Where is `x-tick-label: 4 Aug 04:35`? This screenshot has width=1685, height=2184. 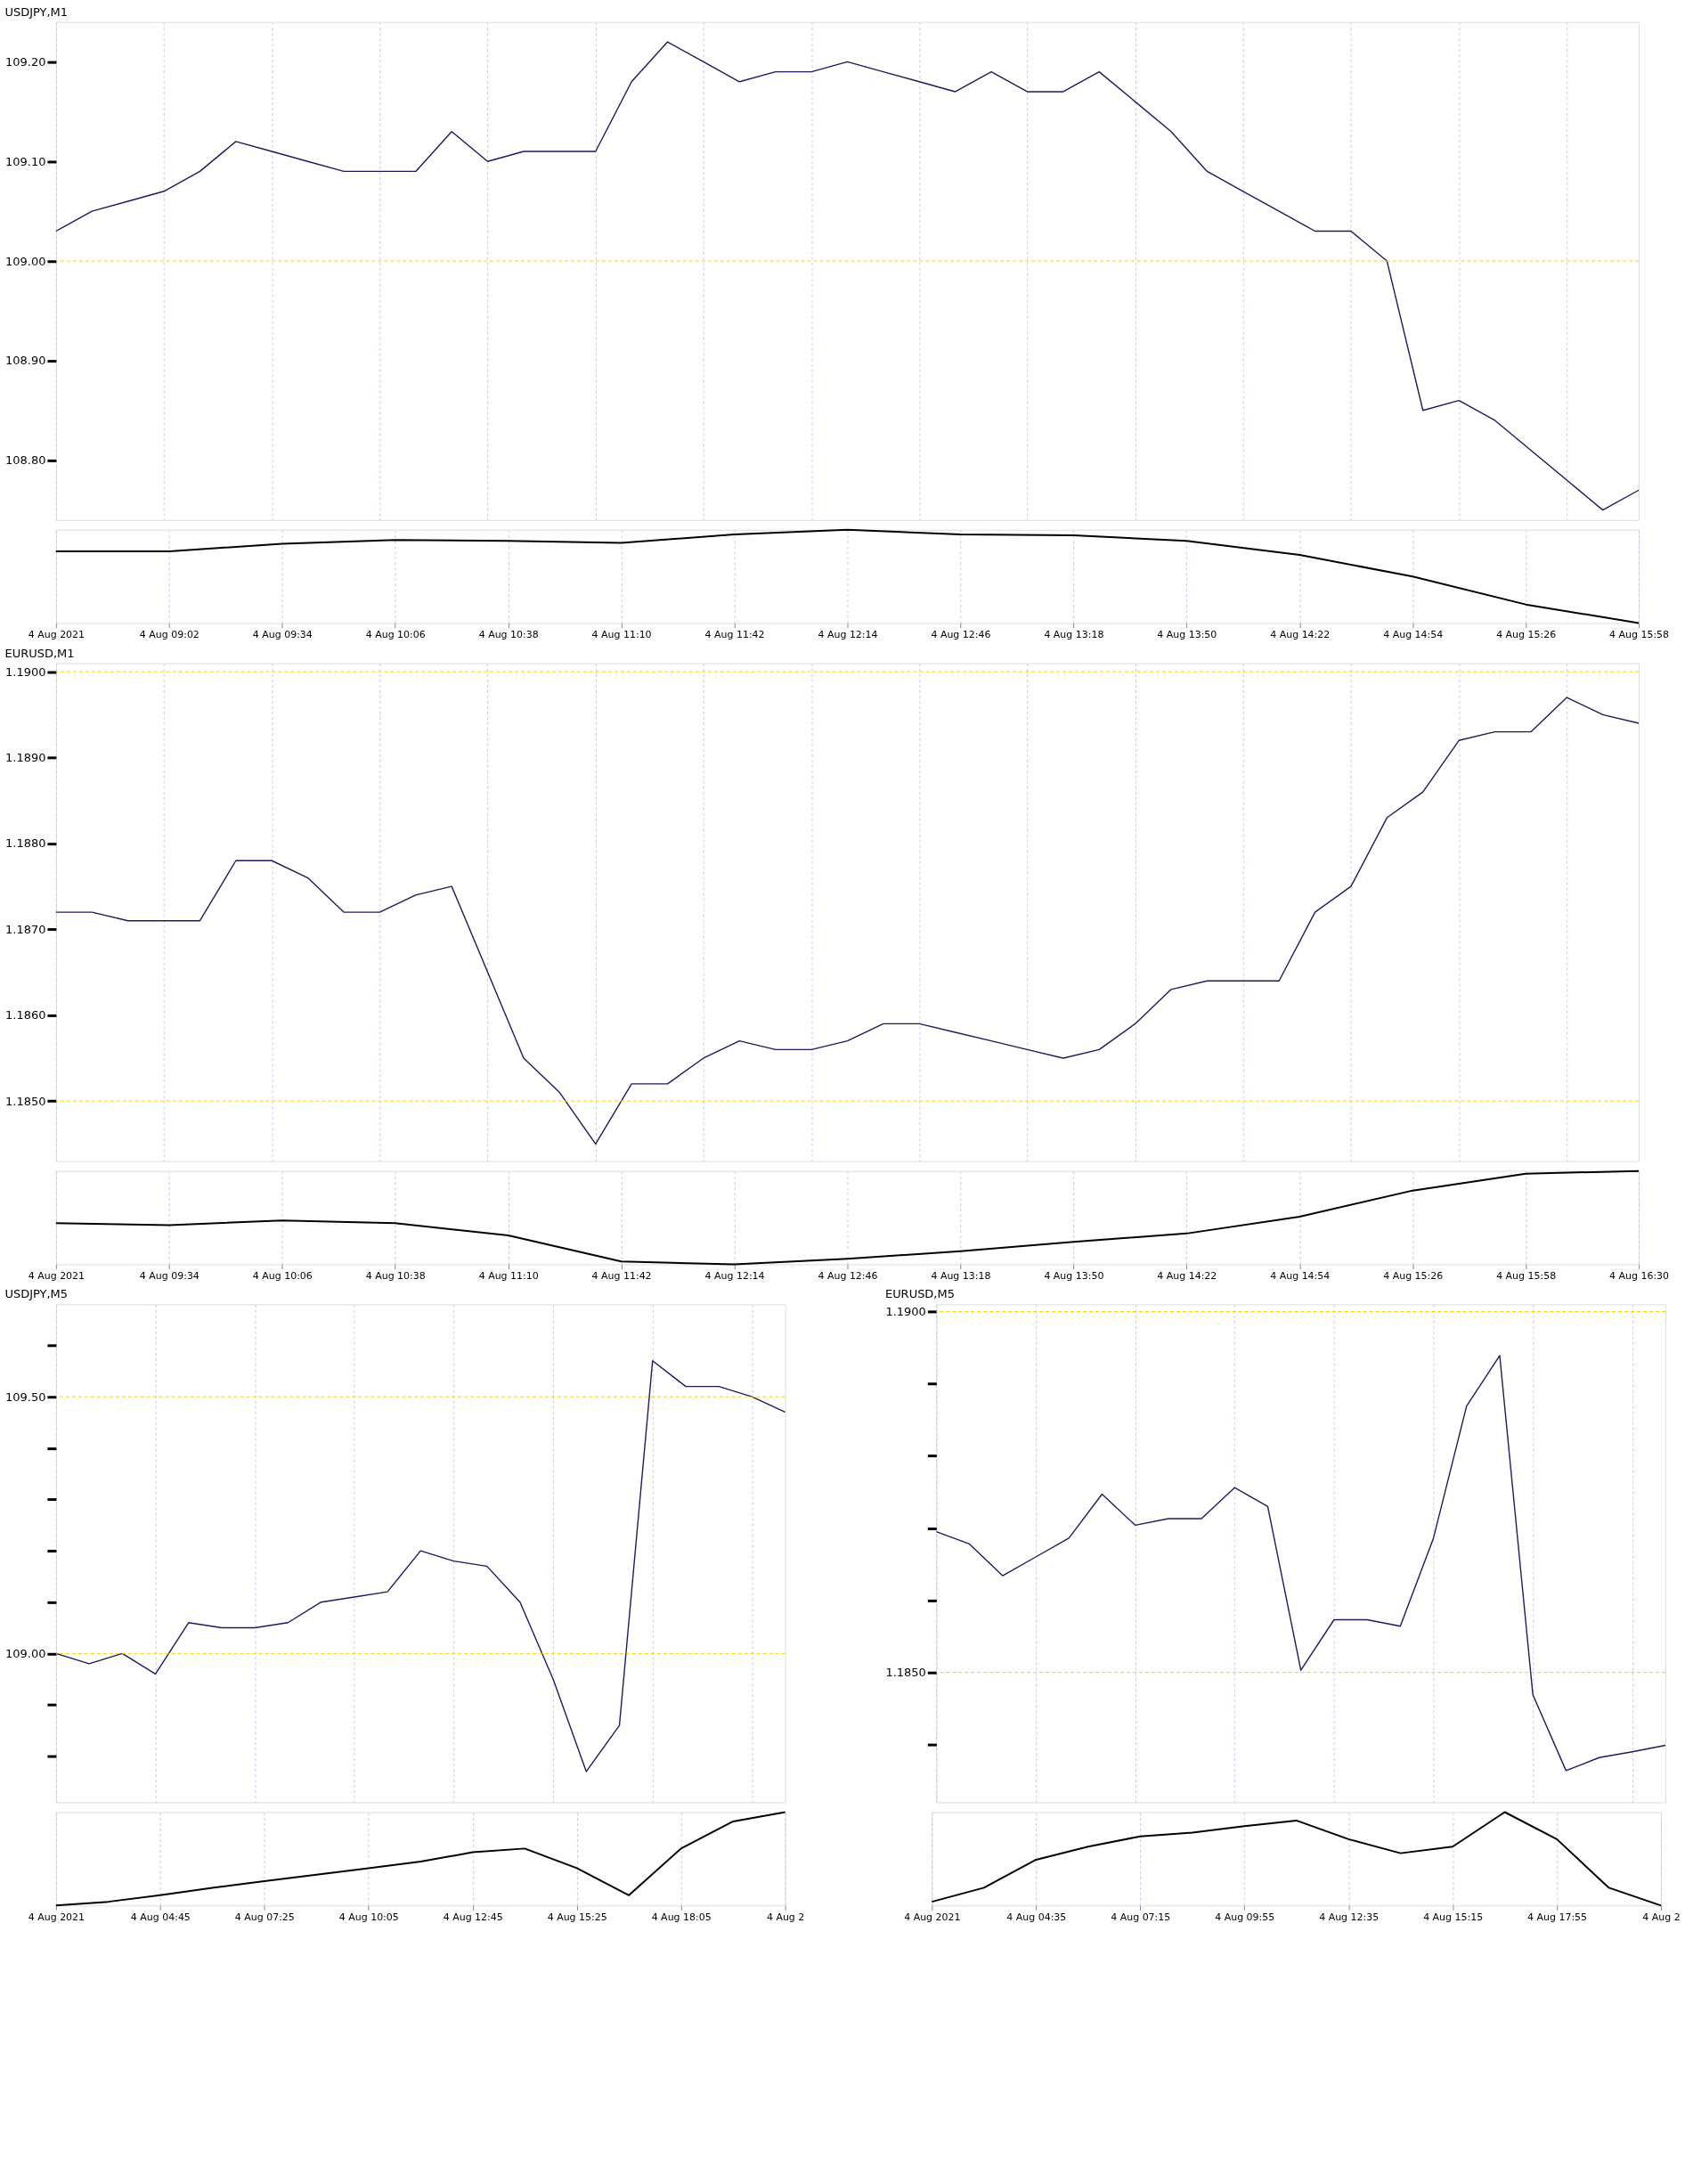 x-tick-label: 4 Aug 04:35 is located at coordinates (1036, 1917).